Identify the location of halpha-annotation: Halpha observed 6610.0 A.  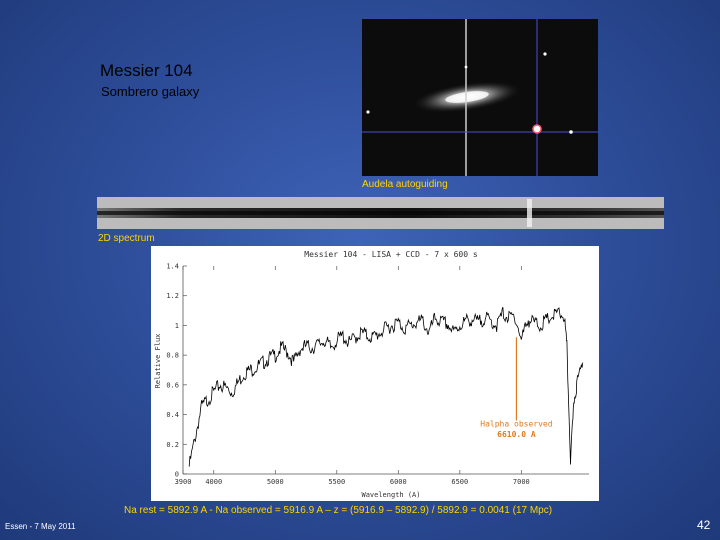
(516, 388).